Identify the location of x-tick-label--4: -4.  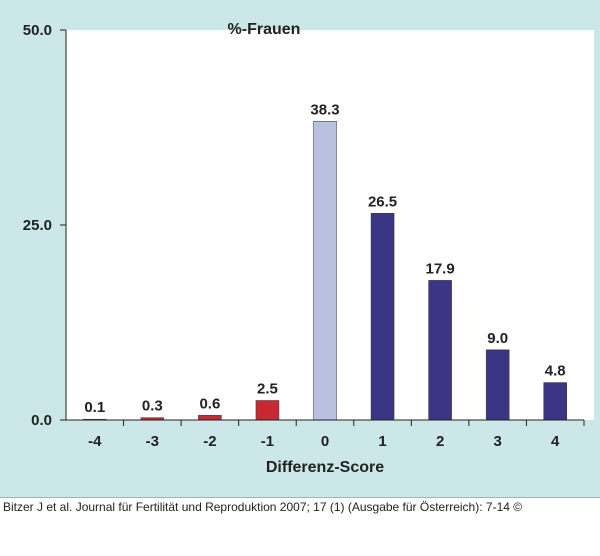
(95, 441).